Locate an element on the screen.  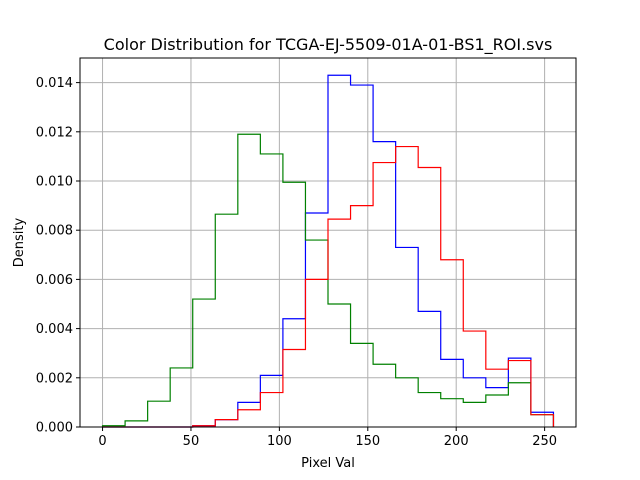
x-tick-label: 50 is located at coordinates (191, 441).